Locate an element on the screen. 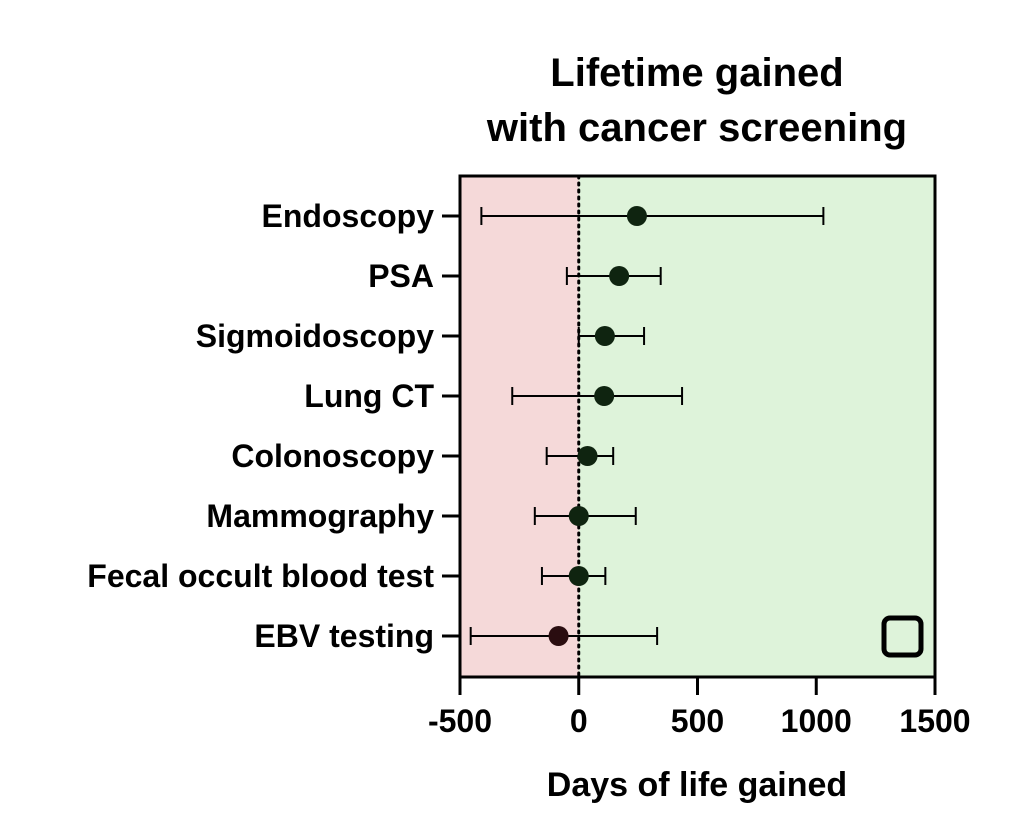  y-tick-label-4: Colonoscopy is located at coordinates (332, 456).